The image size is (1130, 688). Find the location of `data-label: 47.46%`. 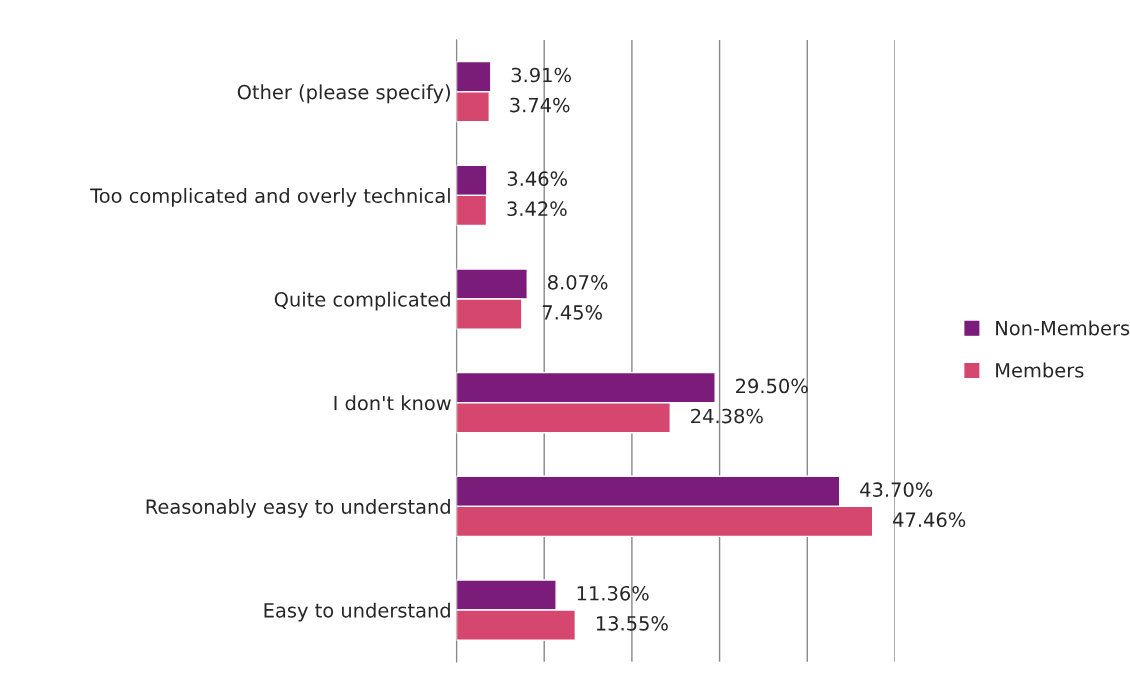

data-label: 47.46% is located at coordinates (929, 520).